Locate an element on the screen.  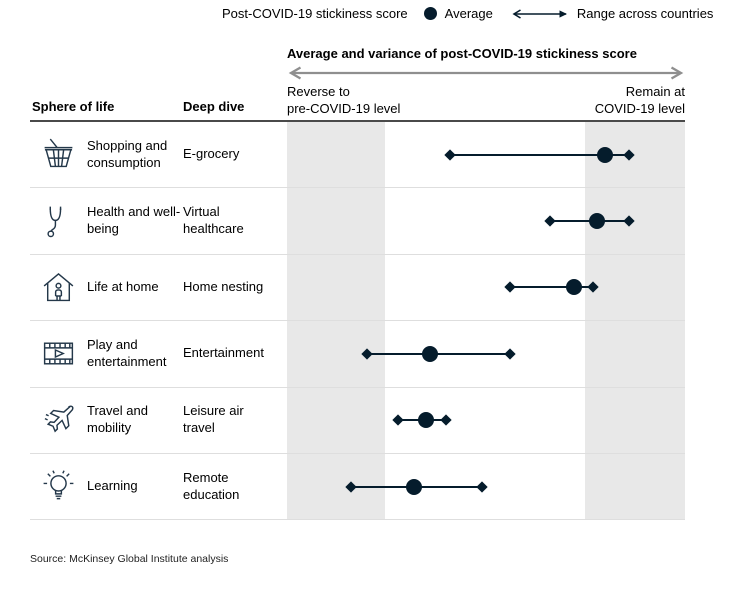
deep-dive-label: Entertainment is located at coordinates (223, 353).